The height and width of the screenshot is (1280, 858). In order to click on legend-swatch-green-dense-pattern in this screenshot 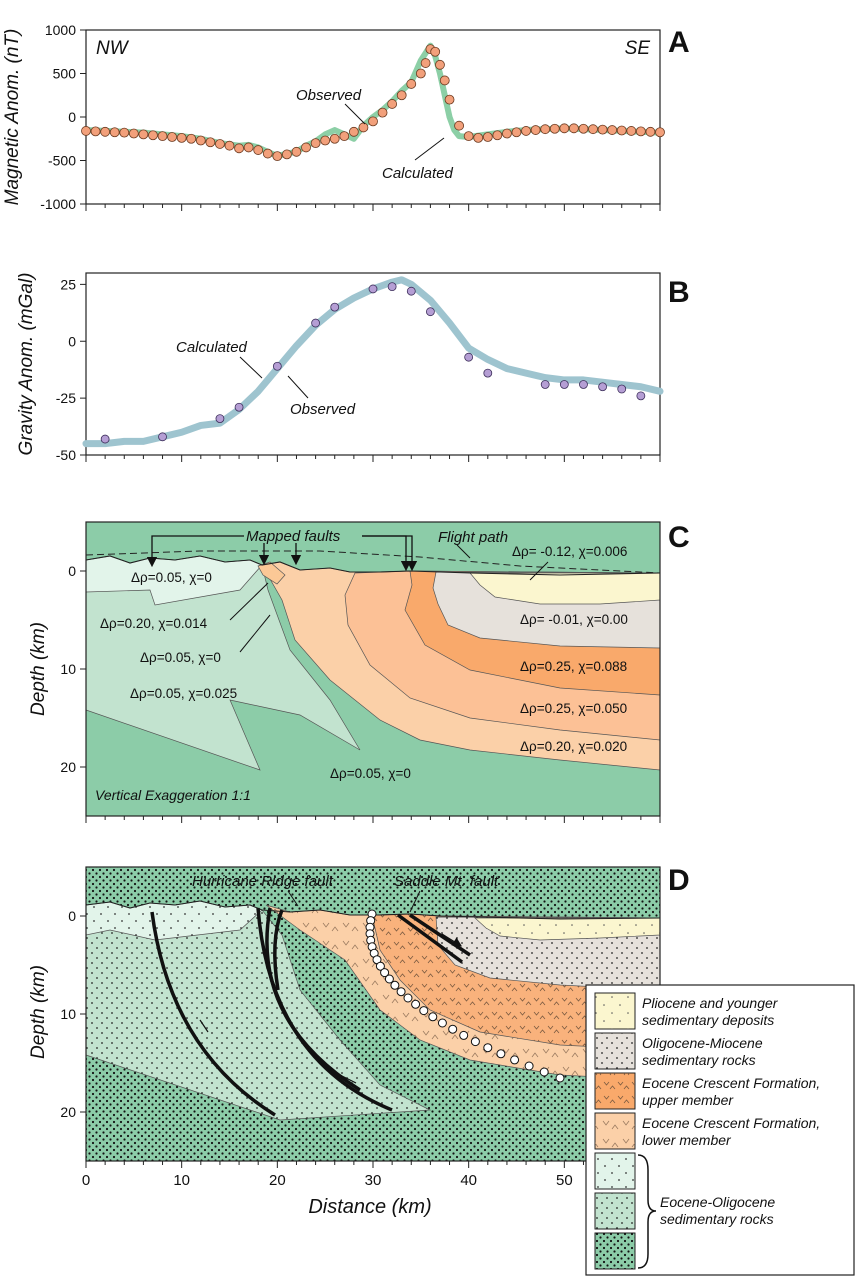, I will do `click(615, 1251)`.